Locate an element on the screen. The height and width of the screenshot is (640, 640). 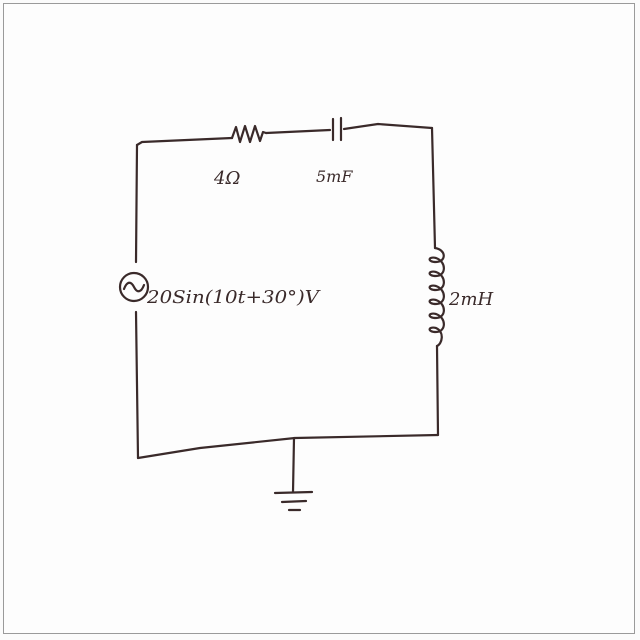
wire-left-top is located at coordinates (136, 203).